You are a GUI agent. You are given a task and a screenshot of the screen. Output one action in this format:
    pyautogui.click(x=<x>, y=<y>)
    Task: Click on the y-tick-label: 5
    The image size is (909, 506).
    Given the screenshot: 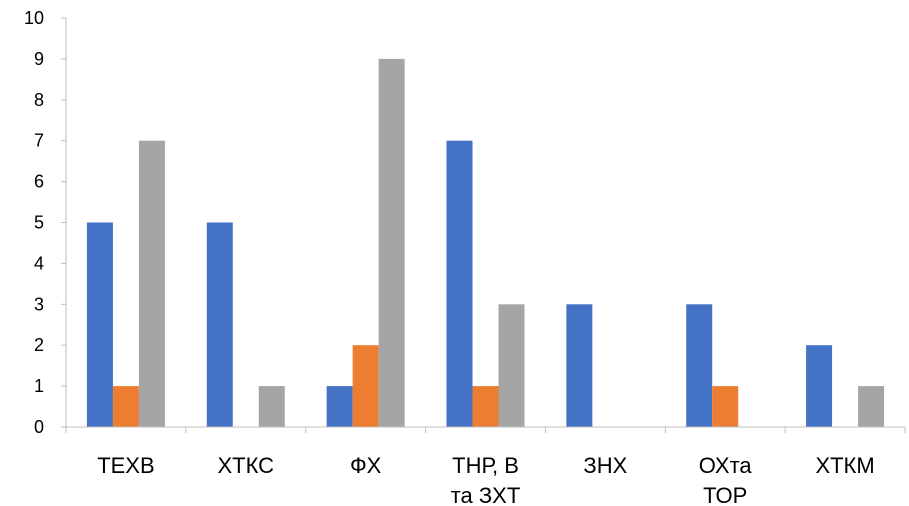 What is the action you would take?
    pyautogui.click(x=39, y=223)
    